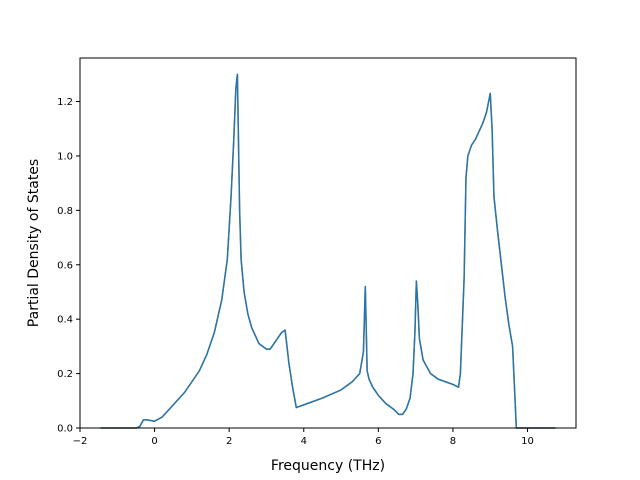 This screenshot has height=480, width=640. I want to click on x-tick-label: 2, so click(229, 441).